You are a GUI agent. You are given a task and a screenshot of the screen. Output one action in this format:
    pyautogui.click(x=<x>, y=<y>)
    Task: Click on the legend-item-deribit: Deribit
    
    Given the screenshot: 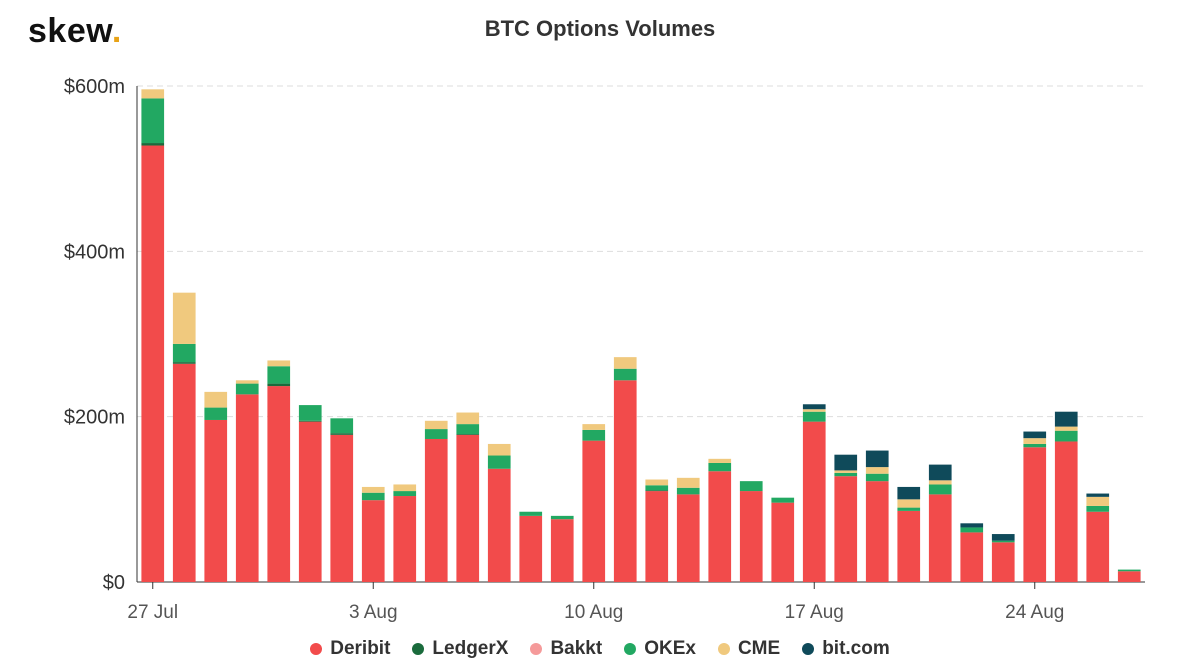 What is the action you would take?
    pyautogui.click(x=350, y=649)
    